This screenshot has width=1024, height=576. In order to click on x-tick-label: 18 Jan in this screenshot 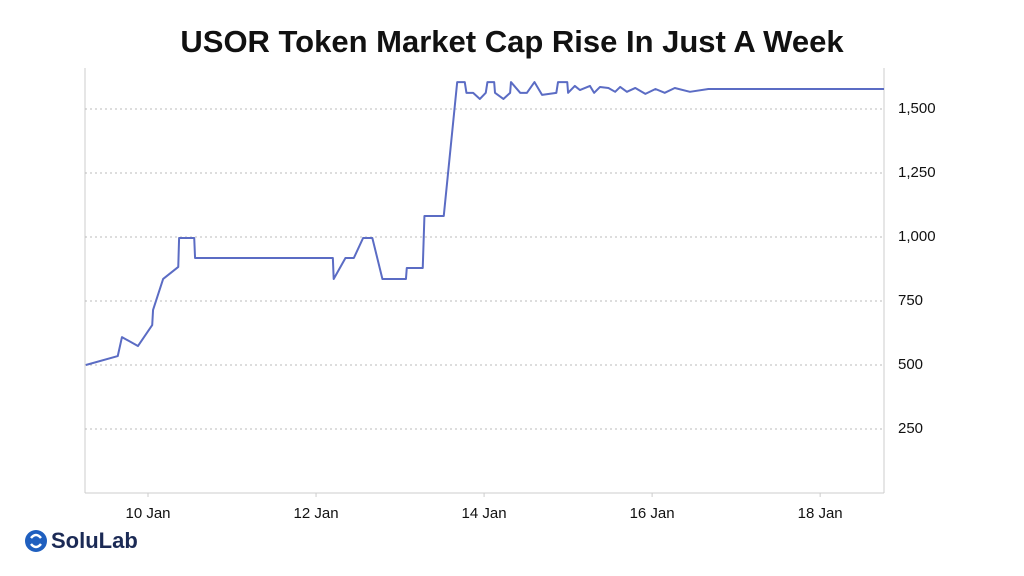, I will do `click(820, 513)`.